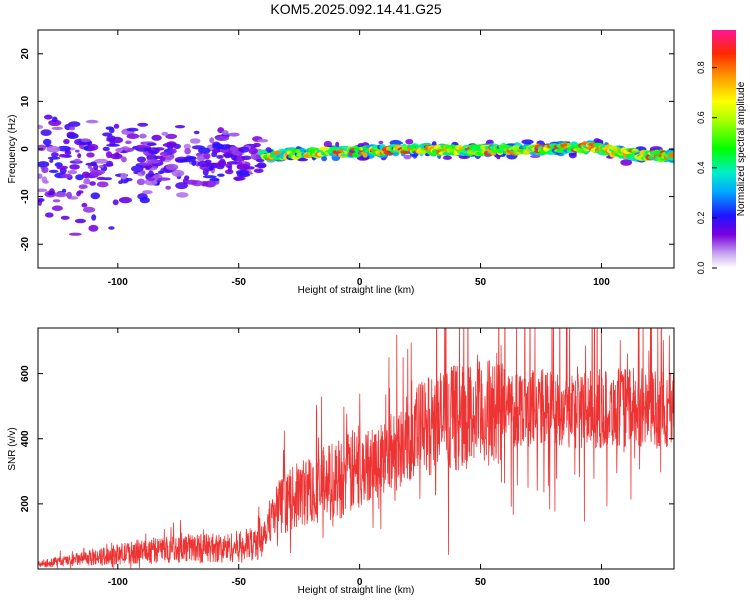  What do you see at coordinates (25, 149) in the screenshot?
I see `y-tick-label: 0` at bounding box center [25, 149].